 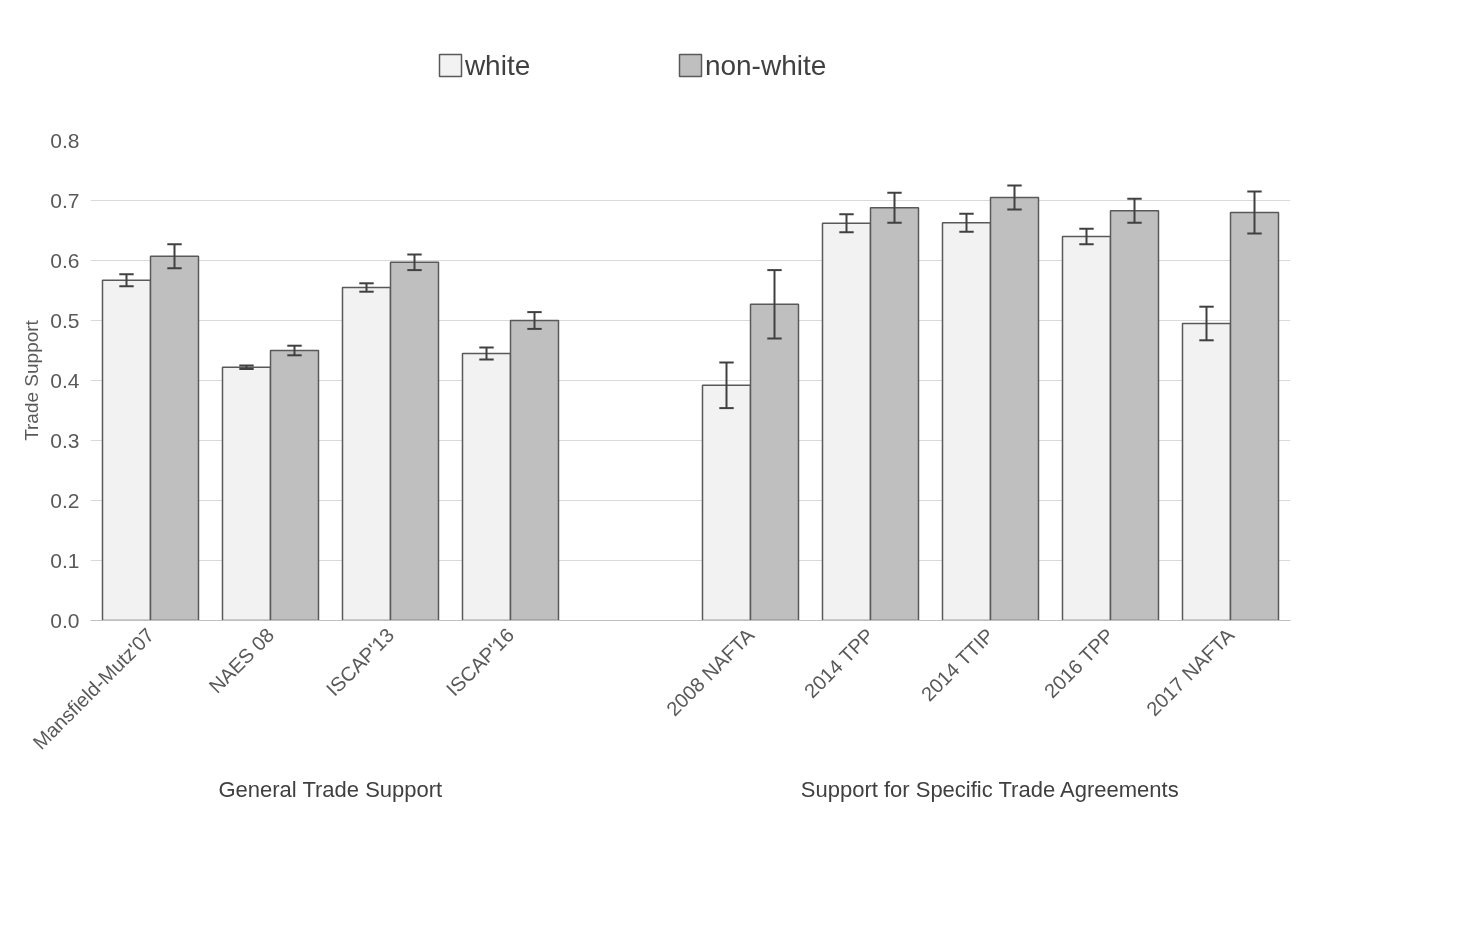 I want to click on text: General Trade Support, so click(x=330, y=789).